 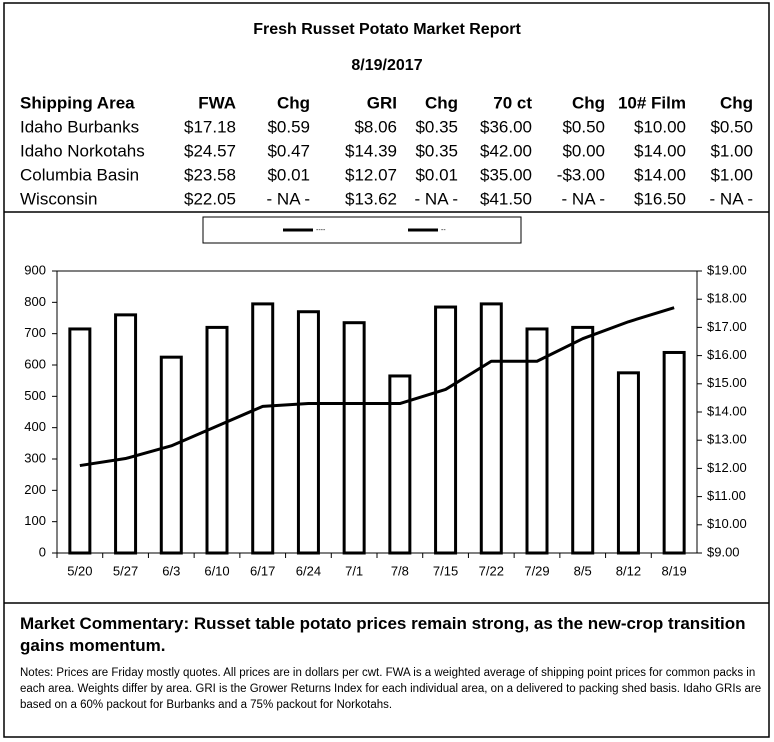 I want to click on date: 8/19/2017, so click(x=386, y=65).